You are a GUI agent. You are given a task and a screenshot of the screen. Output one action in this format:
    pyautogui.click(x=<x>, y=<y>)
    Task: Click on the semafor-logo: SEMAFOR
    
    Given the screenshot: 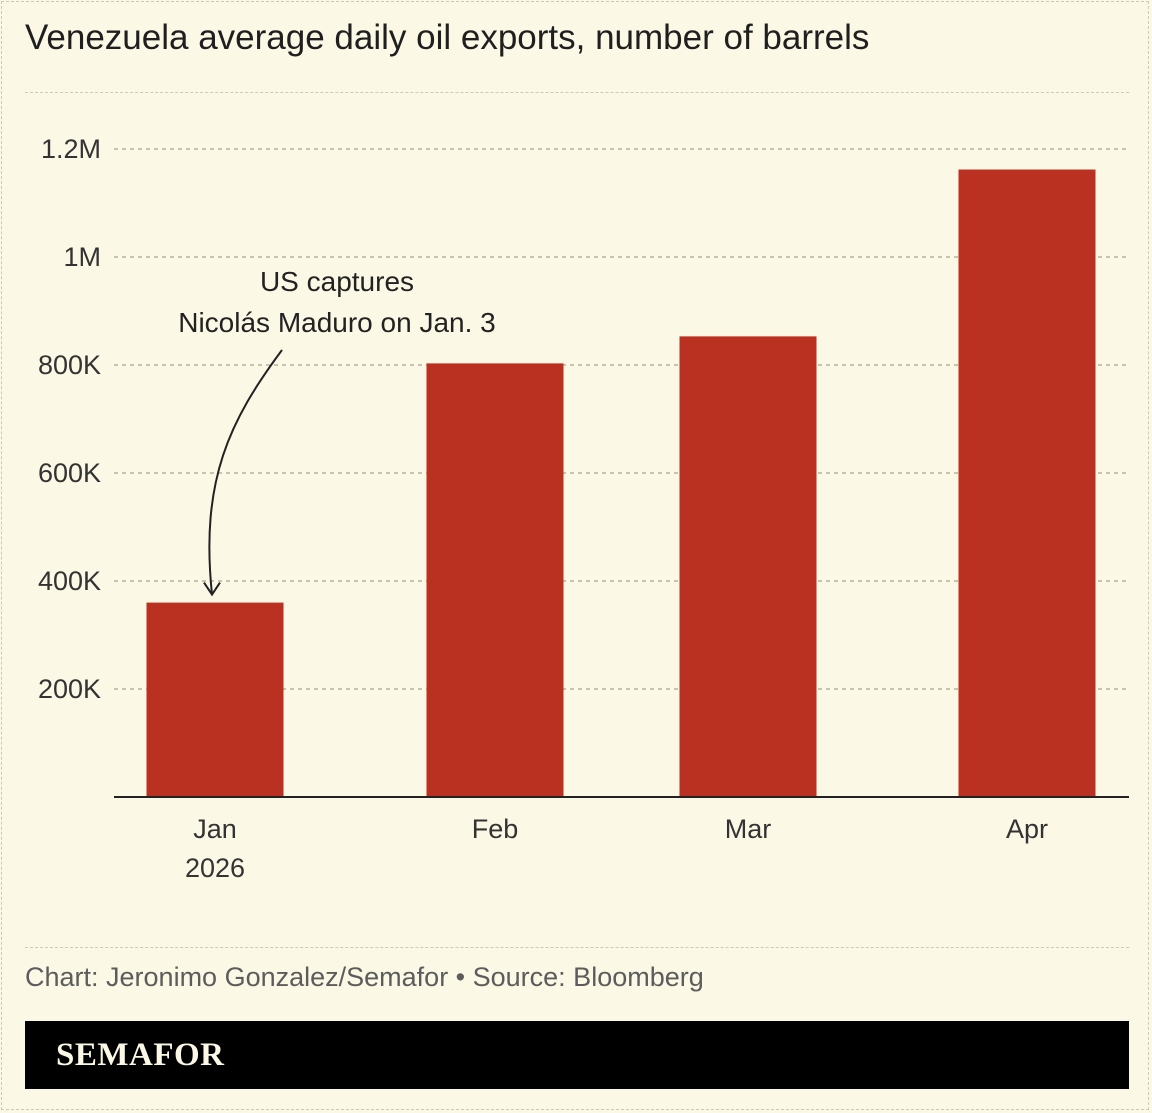 What is the action you would take?
    pyautogui.click(x=140, y=1055)
    